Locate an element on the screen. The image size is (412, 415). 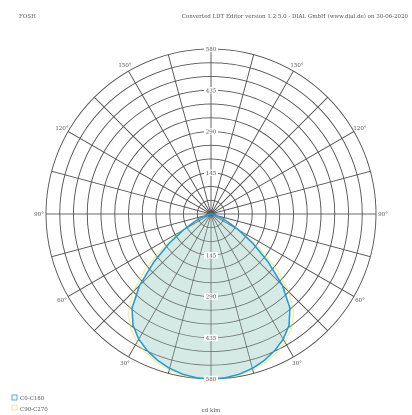
radial-tick-labels: 145 145 290 290 435 435 580 580 is located at coordinates (211, 214).